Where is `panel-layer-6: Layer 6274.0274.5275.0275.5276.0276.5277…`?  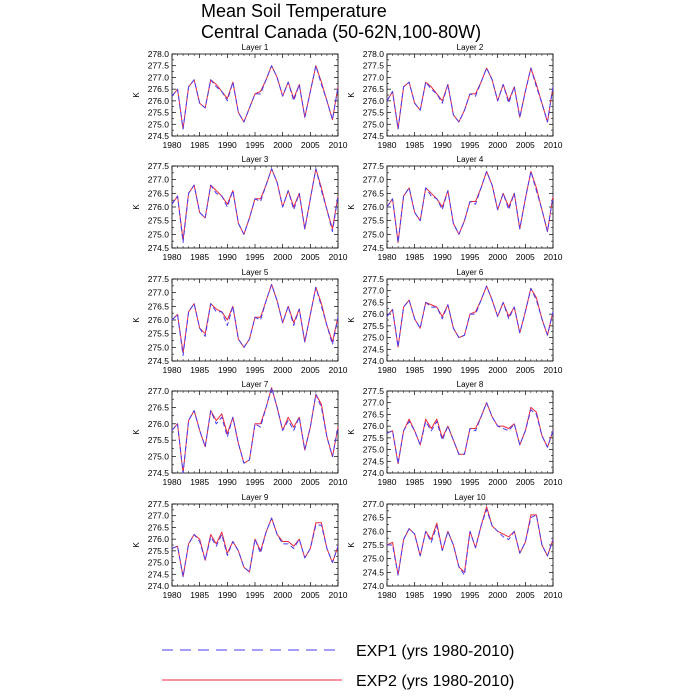 panel-layer-6: Layer 6274.0274.5275.0275.5276.0276.5277… is located at coordinates (455, 321).